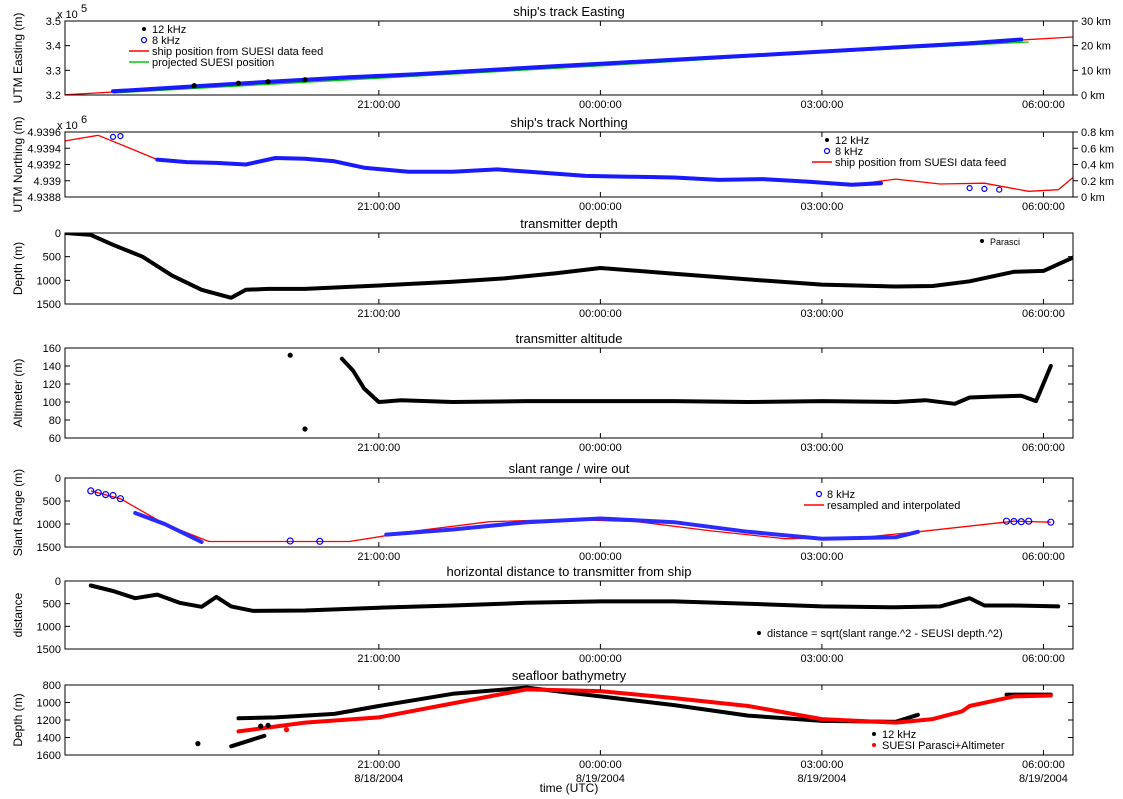 The width and height of the screenshot is (1123, 799). What do you see at coordinates (1005, 242) in the screenshot?
I see `legend-label: Parasci` at bounding box center [1005, 242].